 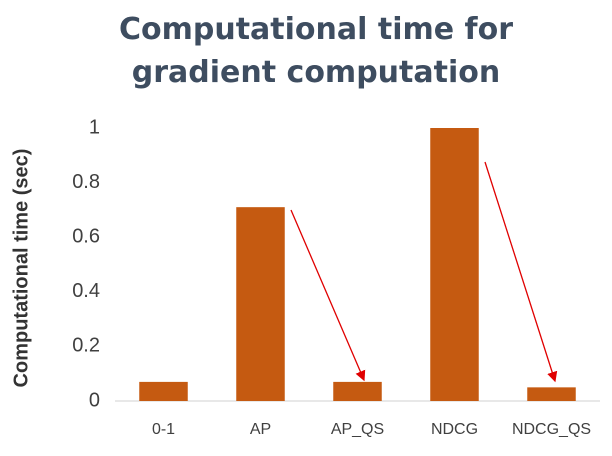 I want to click on x-tick-label: AP_QS, so click(x=357, y=429).